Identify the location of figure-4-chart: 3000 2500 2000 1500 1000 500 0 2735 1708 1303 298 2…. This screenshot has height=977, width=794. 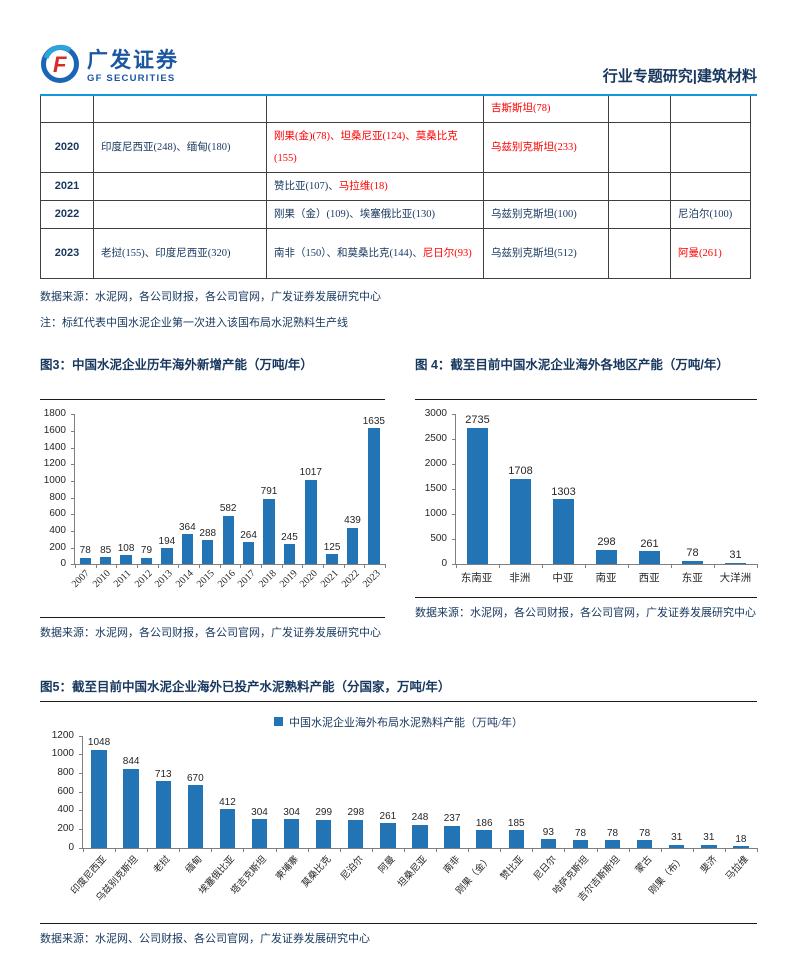
(586, 498).